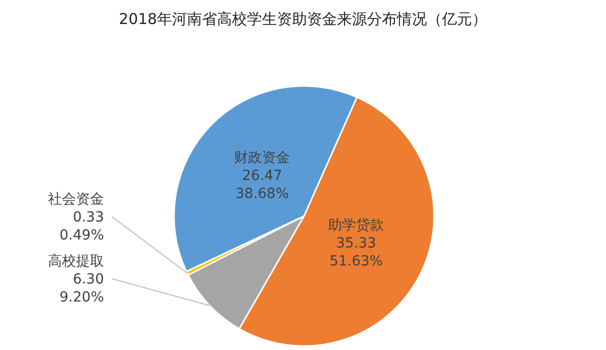 This screenshot has height=350, width=606. Describe the element at coordinates (262, 185) in the screenshot. I see `data-label: 26.47 38.68%` at that location.